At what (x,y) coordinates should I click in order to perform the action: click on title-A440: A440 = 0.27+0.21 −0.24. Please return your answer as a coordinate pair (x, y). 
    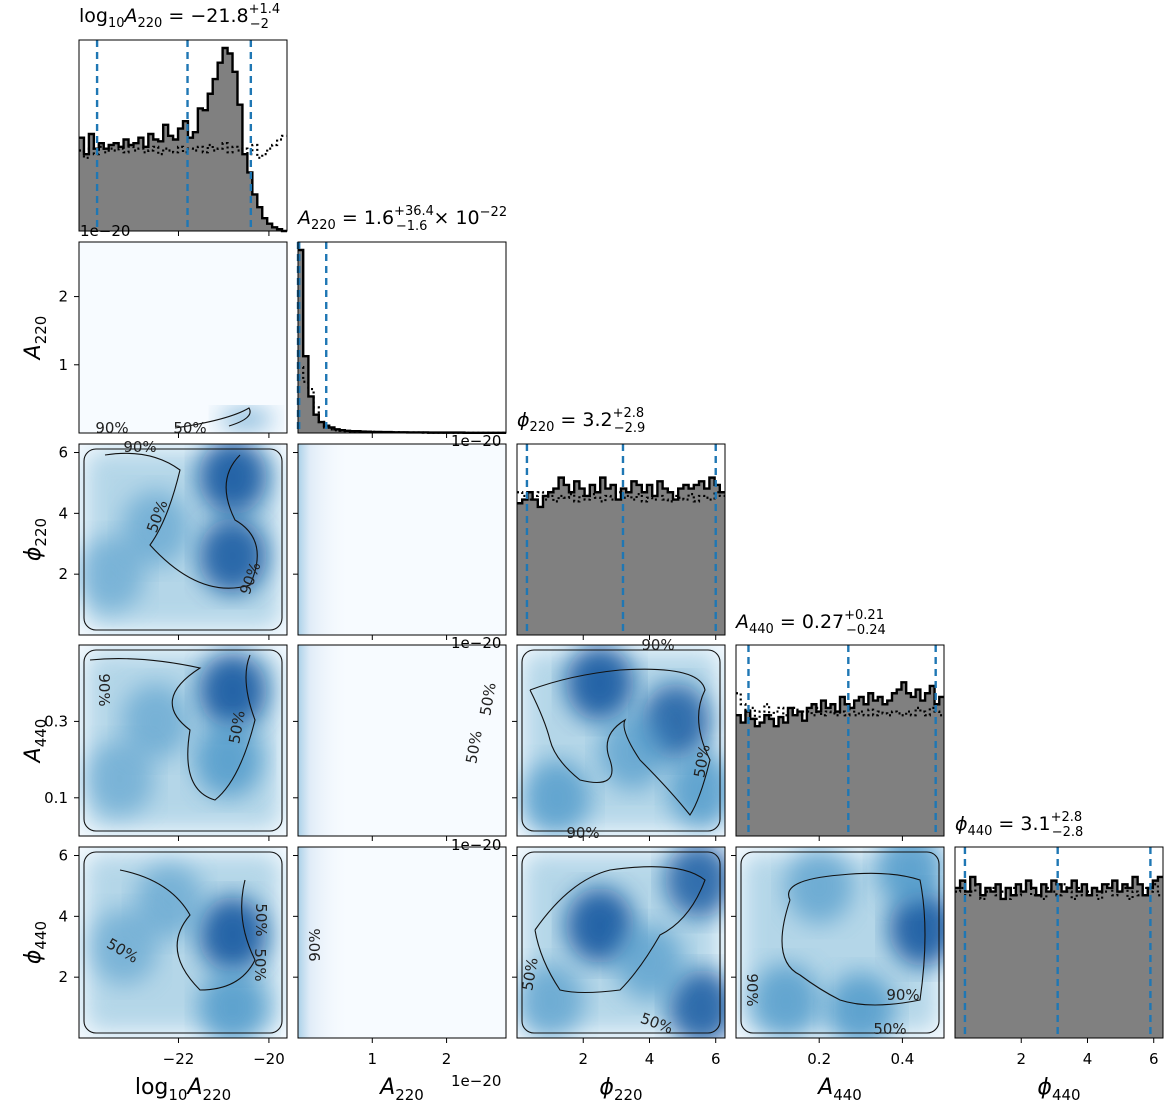
    Looking at the image, I should click on (810, 623).